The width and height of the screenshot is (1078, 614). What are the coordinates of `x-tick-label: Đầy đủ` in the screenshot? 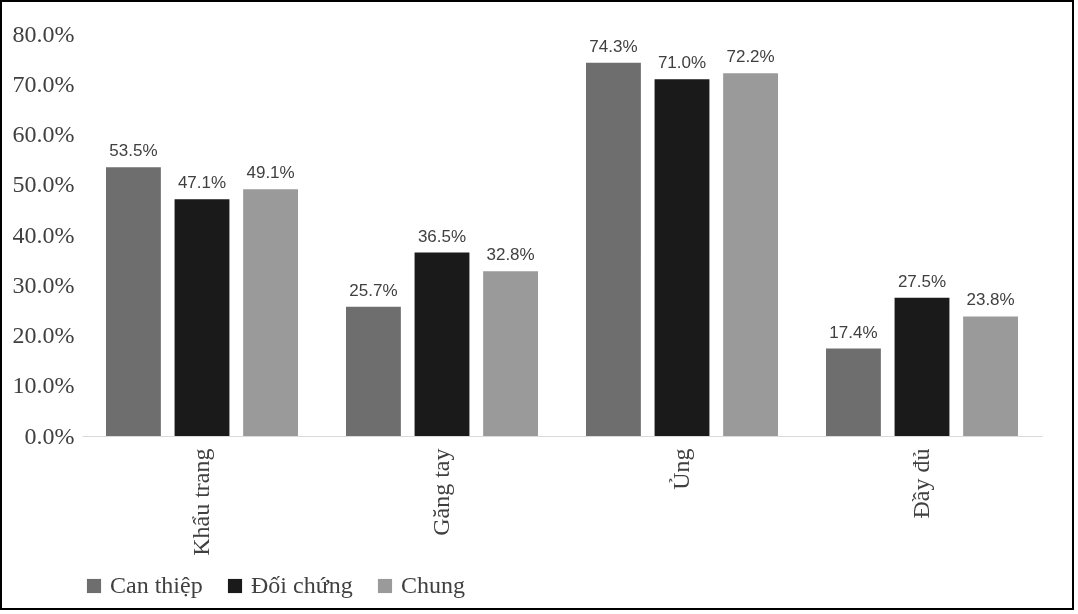 It's located at (921, 483).